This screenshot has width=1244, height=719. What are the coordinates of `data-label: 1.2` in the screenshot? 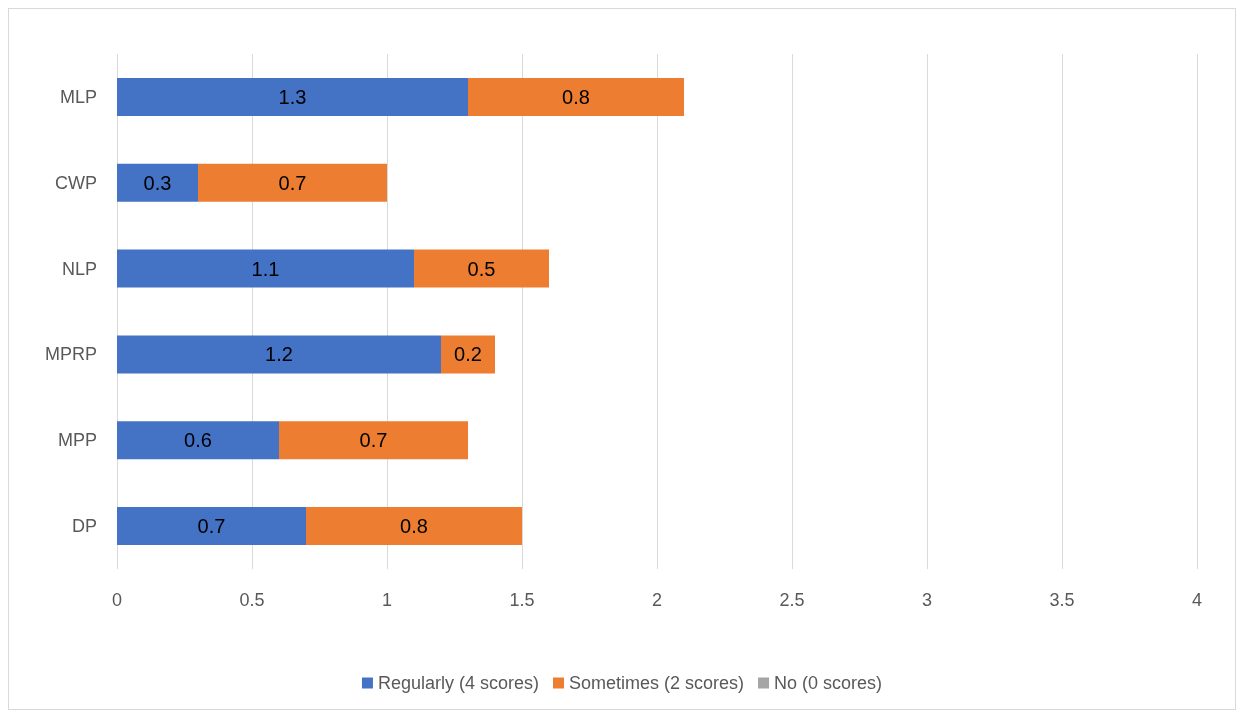 It's located at (279, 354).